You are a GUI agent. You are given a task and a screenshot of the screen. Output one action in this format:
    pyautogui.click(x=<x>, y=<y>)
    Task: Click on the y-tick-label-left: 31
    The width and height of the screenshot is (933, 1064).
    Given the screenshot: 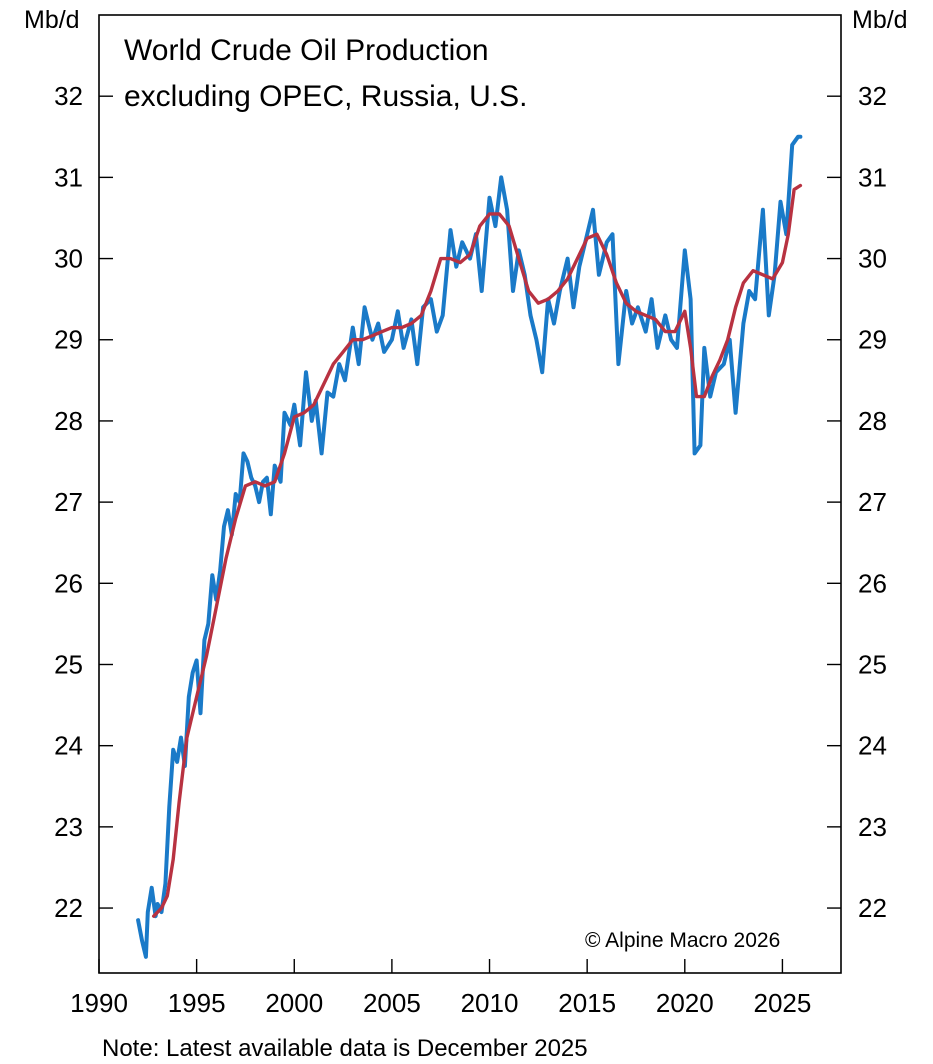 What is the action you would take?
    pyautogui.click(x=68, y=177)
    